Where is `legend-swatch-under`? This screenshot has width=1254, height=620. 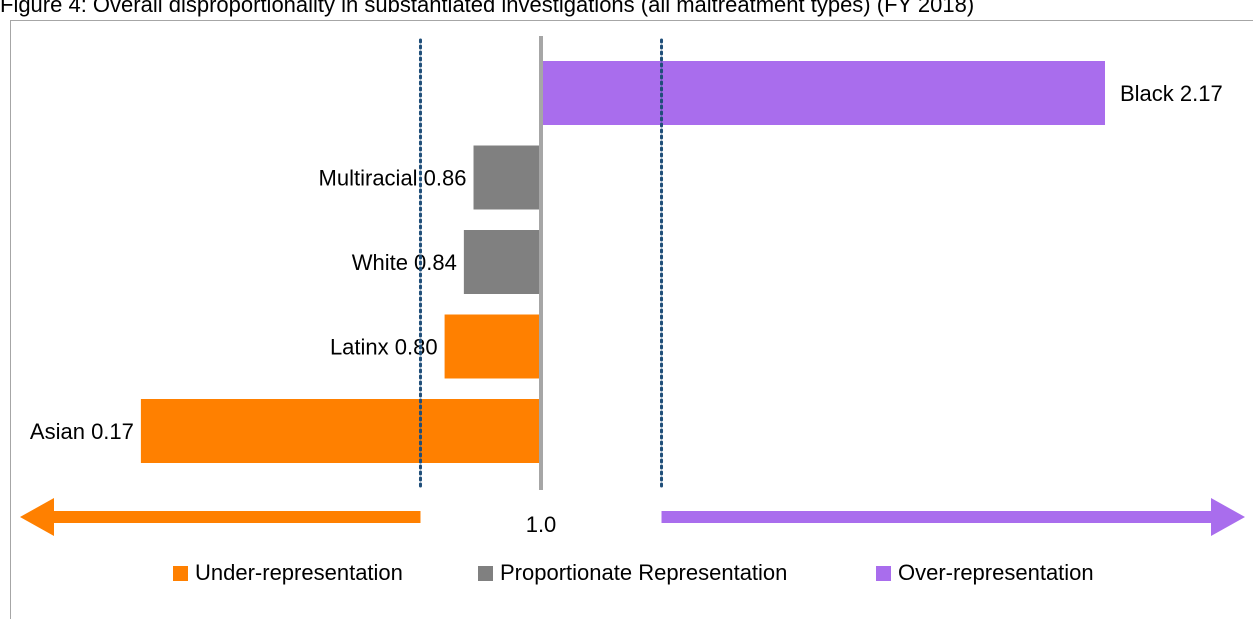 legend-swatch-under is located at coordinates (180, 573).